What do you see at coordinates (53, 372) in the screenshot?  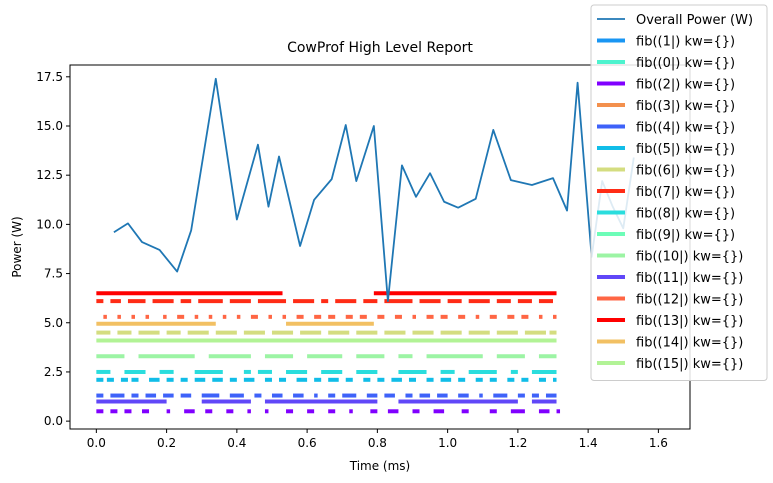 I see `y-tick-label: 2.5` at bounding box center [53, 372].